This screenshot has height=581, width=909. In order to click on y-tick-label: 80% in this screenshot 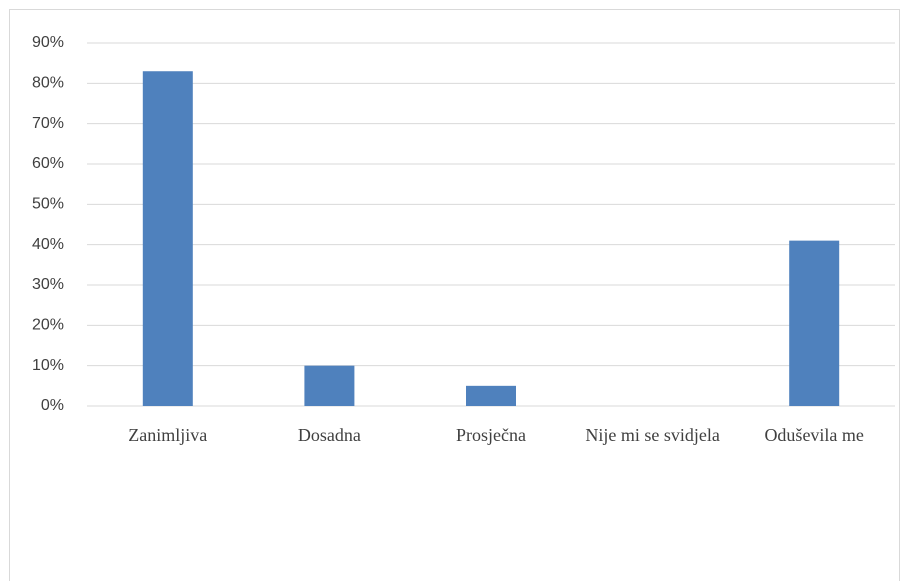, I will do `click(48, 83)`.